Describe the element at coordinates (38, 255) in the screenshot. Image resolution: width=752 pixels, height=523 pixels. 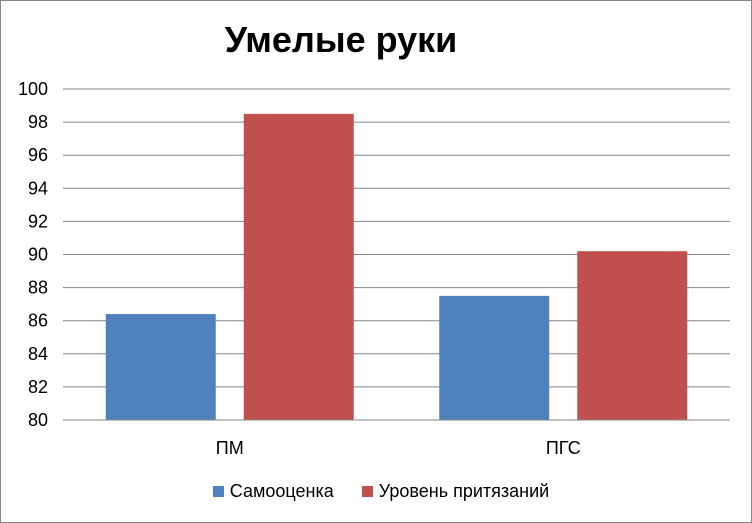
I see `y-tick-label: 90` at that location.